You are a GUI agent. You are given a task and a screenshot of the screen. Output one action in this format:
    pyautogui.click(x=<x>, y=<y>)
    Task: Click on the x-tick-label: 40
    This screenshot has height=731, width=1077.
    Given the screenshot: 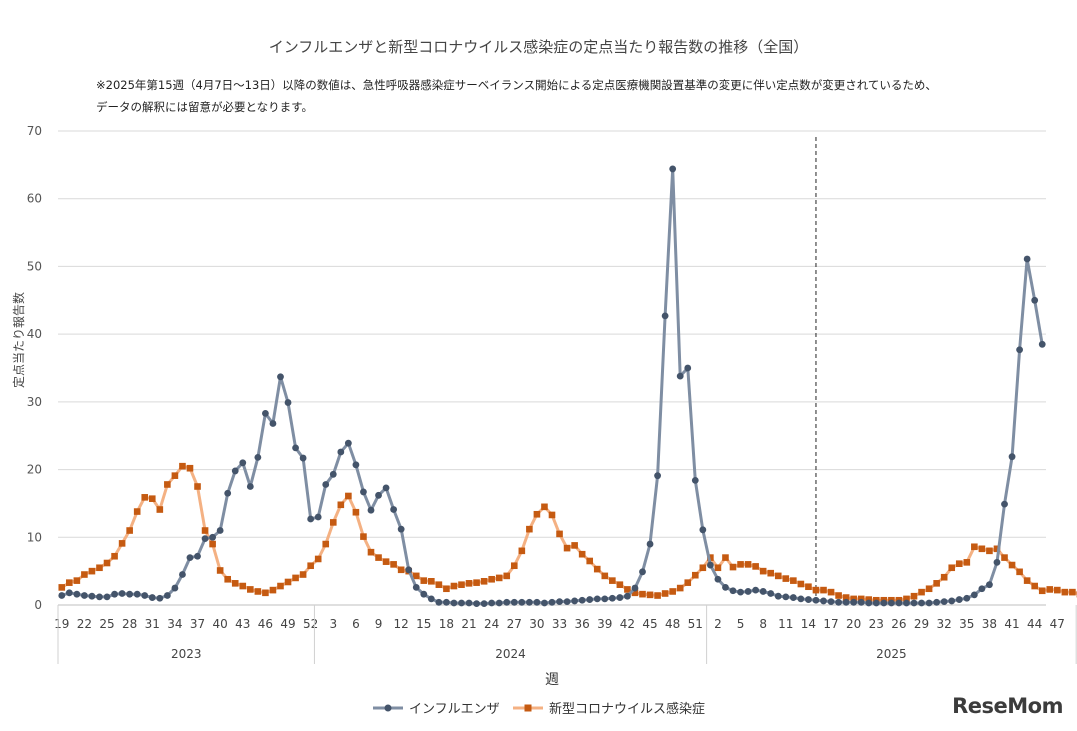 What is the action you would take?
    pyautogui.click(x=220, y=624)
    